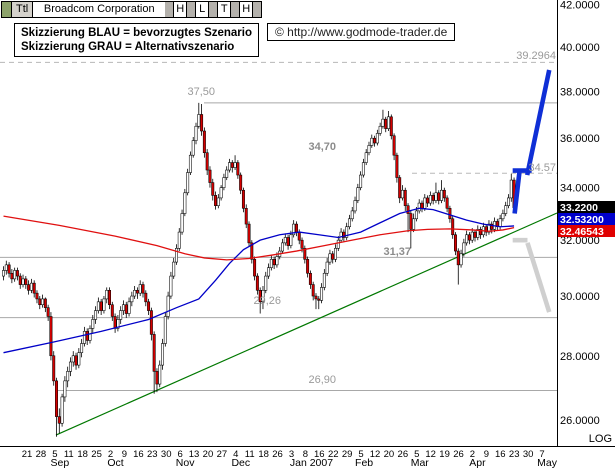  What do you see at coordinates (420, 463) in the screenshot?
I see `month-label: Mar` at bounding box center [420, 463].